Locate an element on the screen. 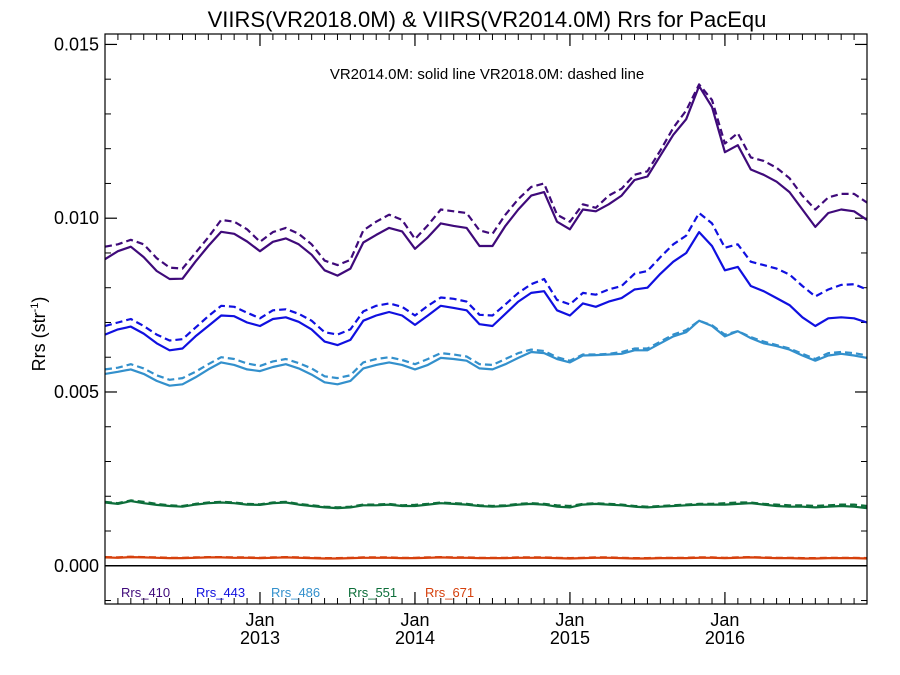 This screenshot has width=900, height=675. y-axis-label-sup: -1 is located at coordinates (35, 308).